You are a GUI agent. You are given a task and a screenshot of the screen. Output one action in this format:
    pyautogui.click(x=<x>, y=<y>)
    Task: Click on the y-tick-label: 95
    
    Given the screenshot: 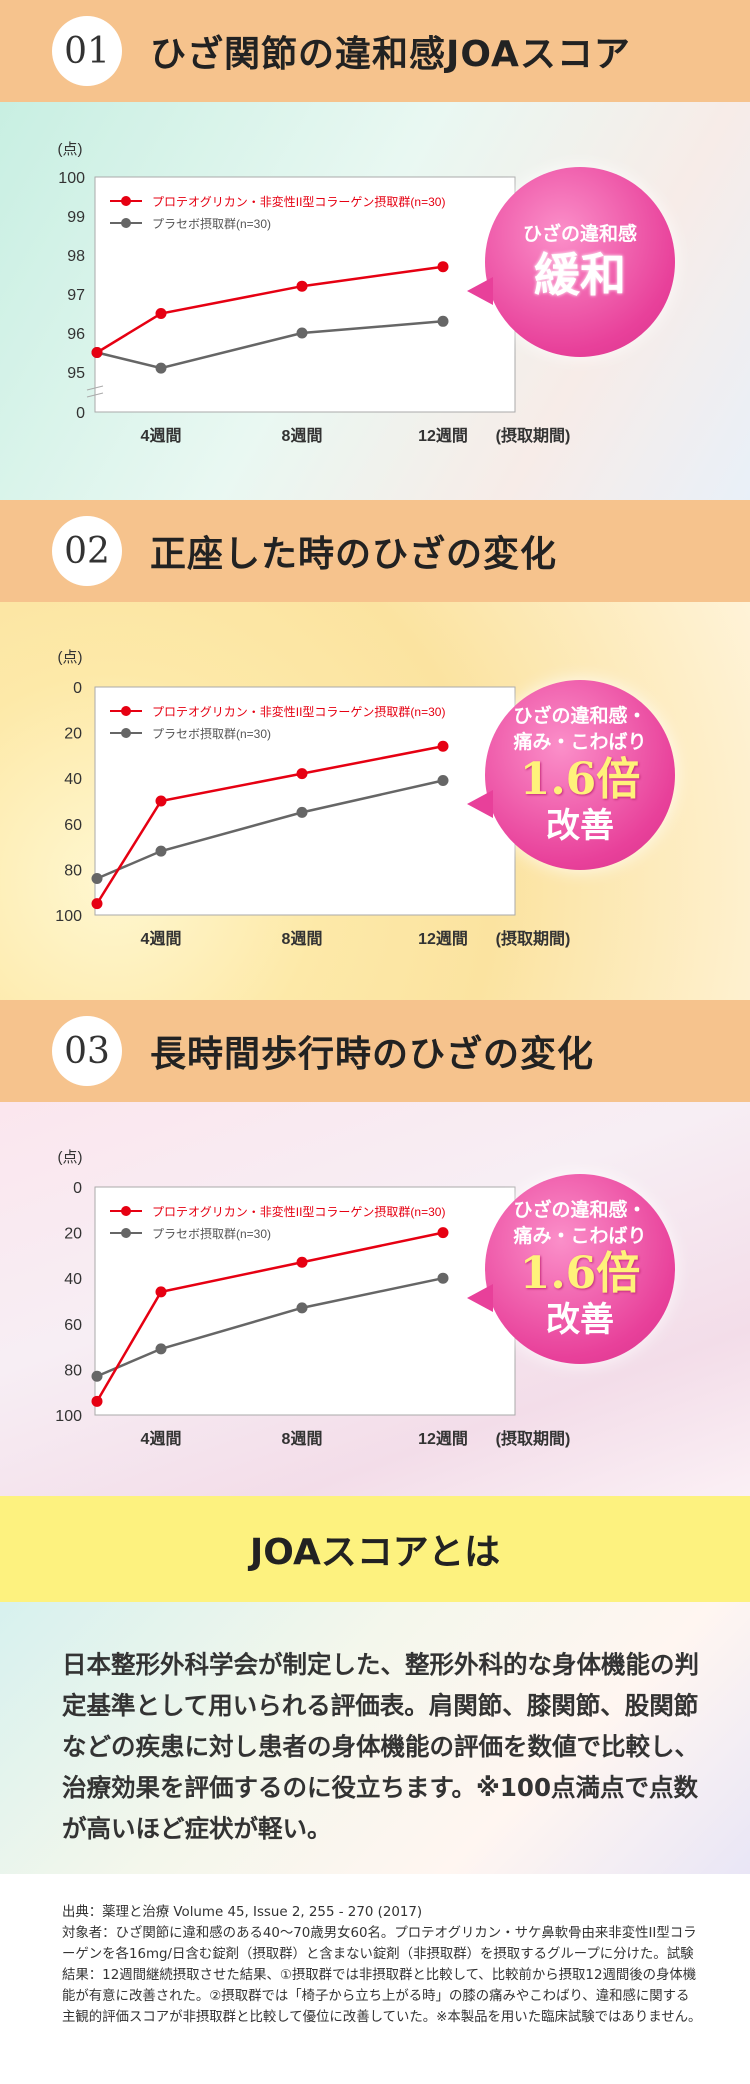 What is the action you would take?
    pyautogui.click(x=76, y=373)
    